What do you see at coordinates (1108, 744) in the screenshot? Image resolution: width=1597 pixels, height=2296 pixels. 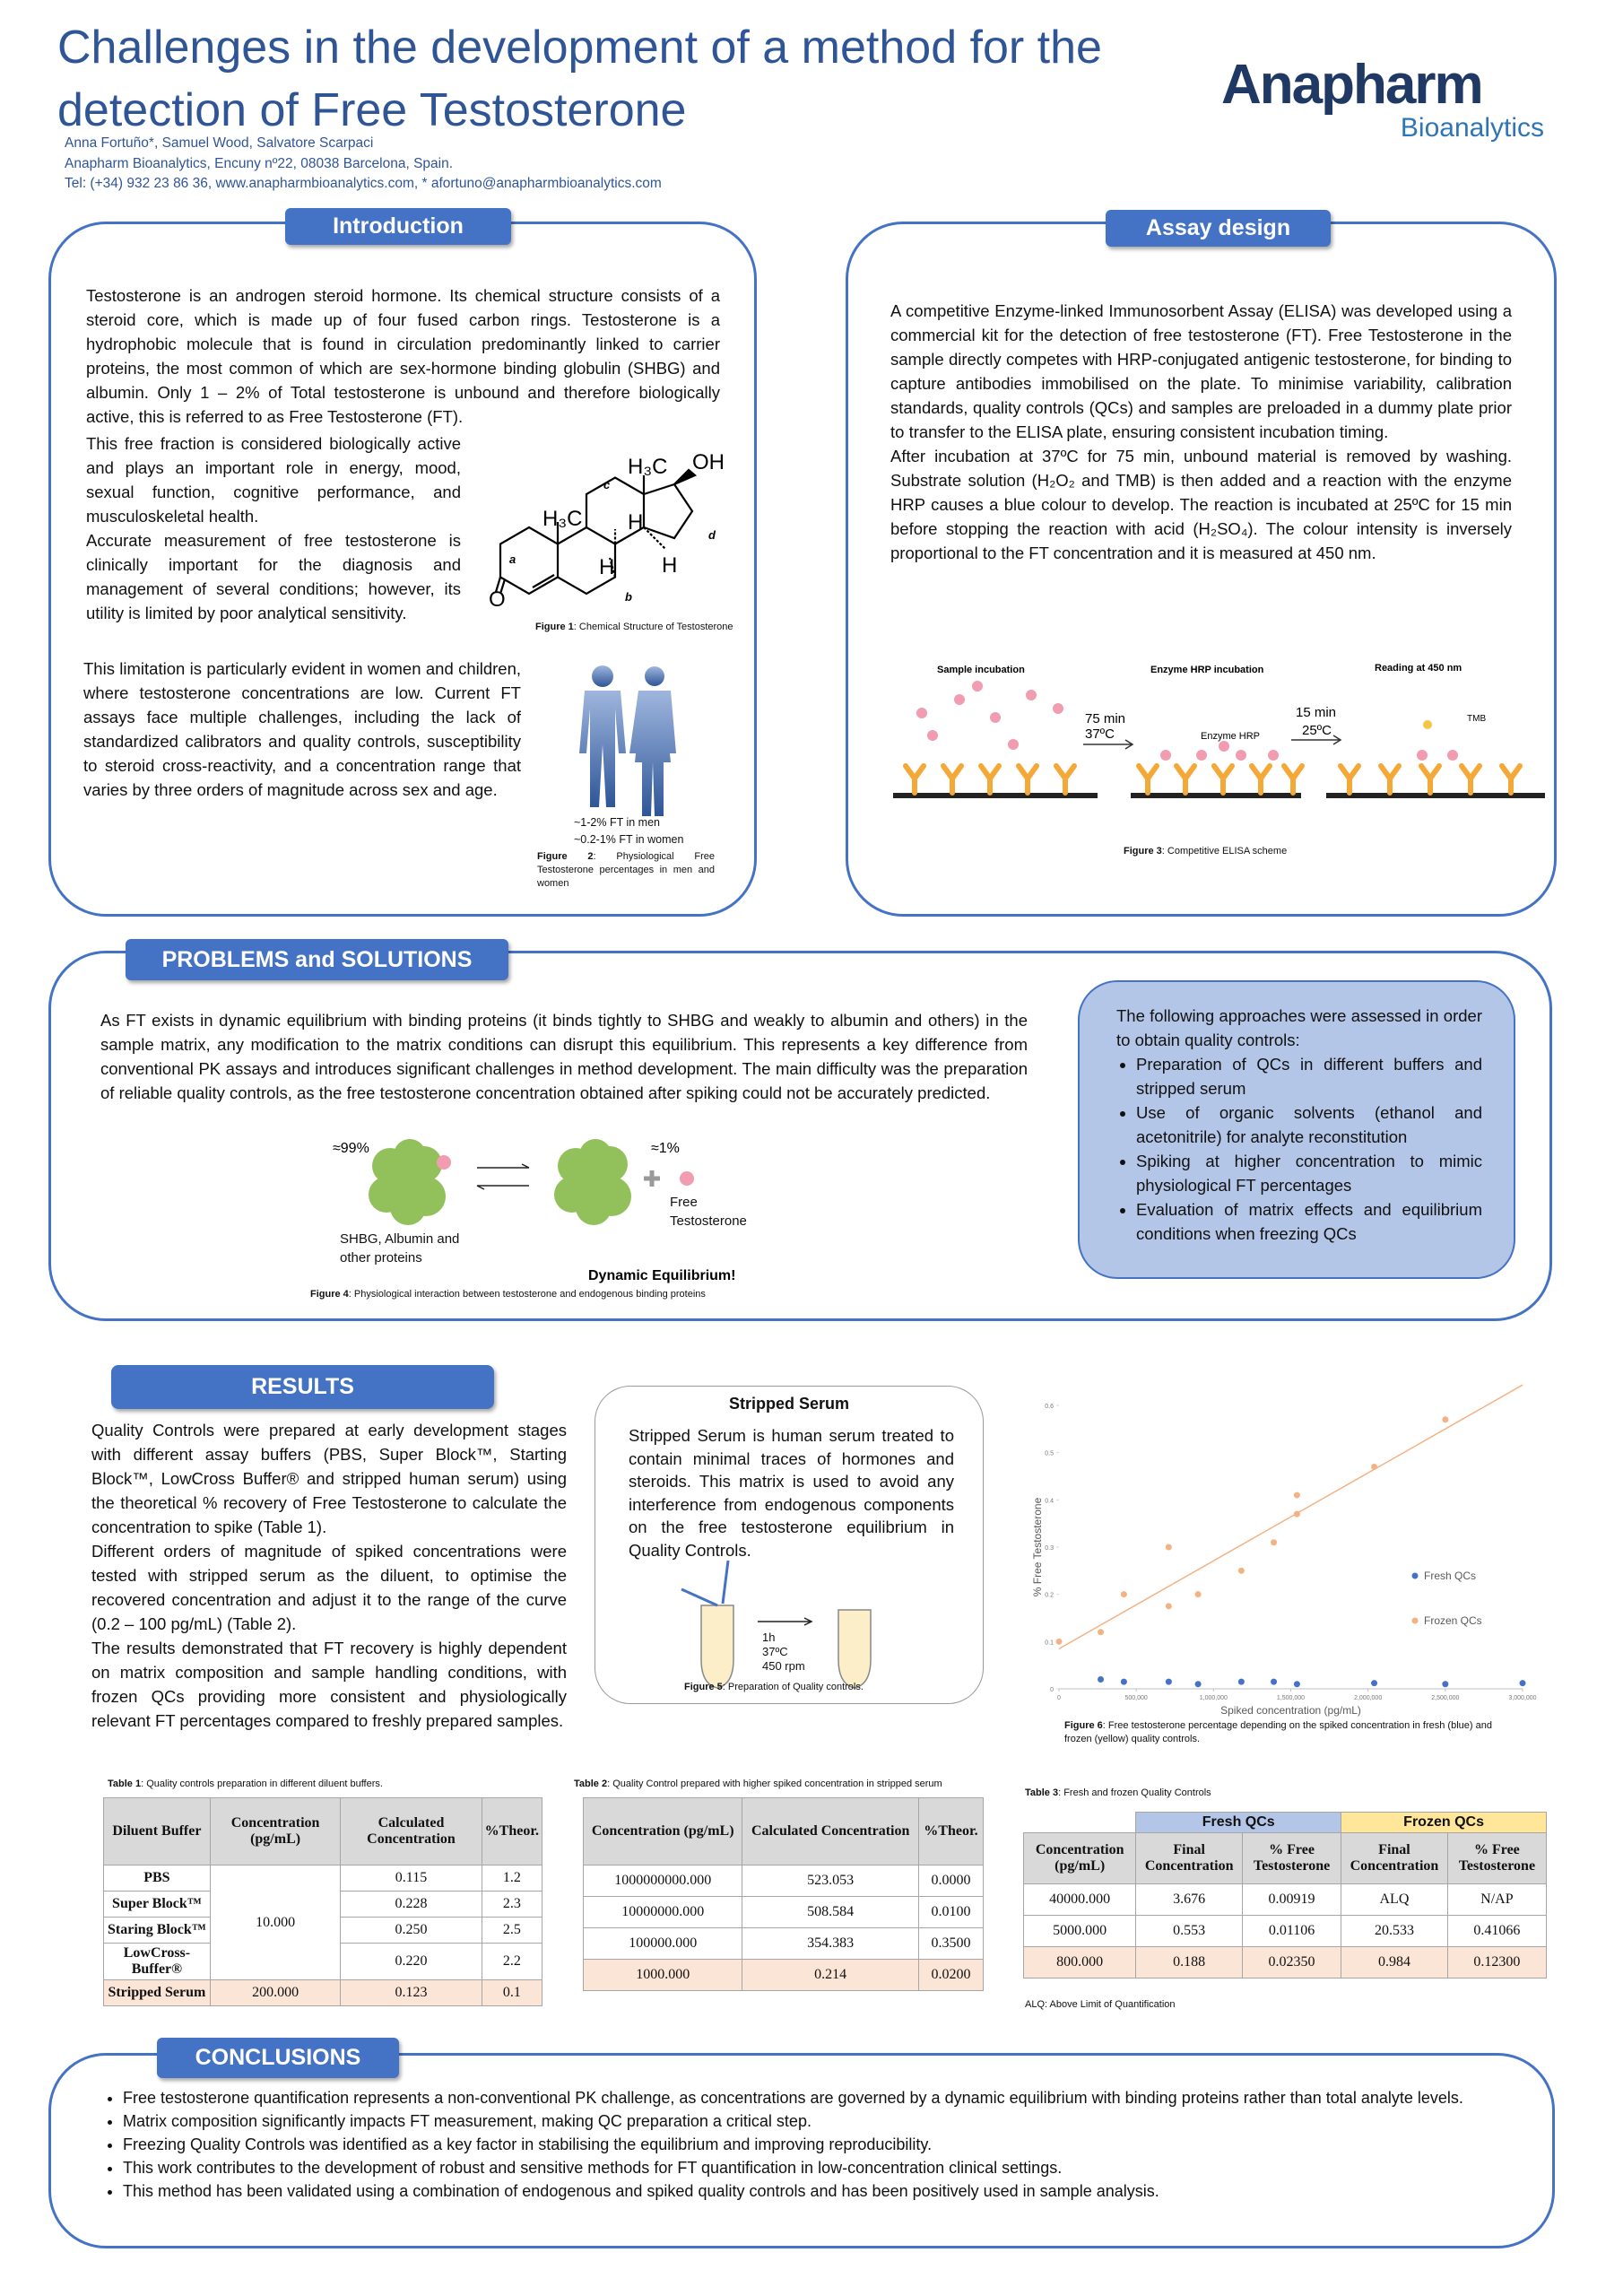 I see `arrow` at bounding box center [1108, 744].